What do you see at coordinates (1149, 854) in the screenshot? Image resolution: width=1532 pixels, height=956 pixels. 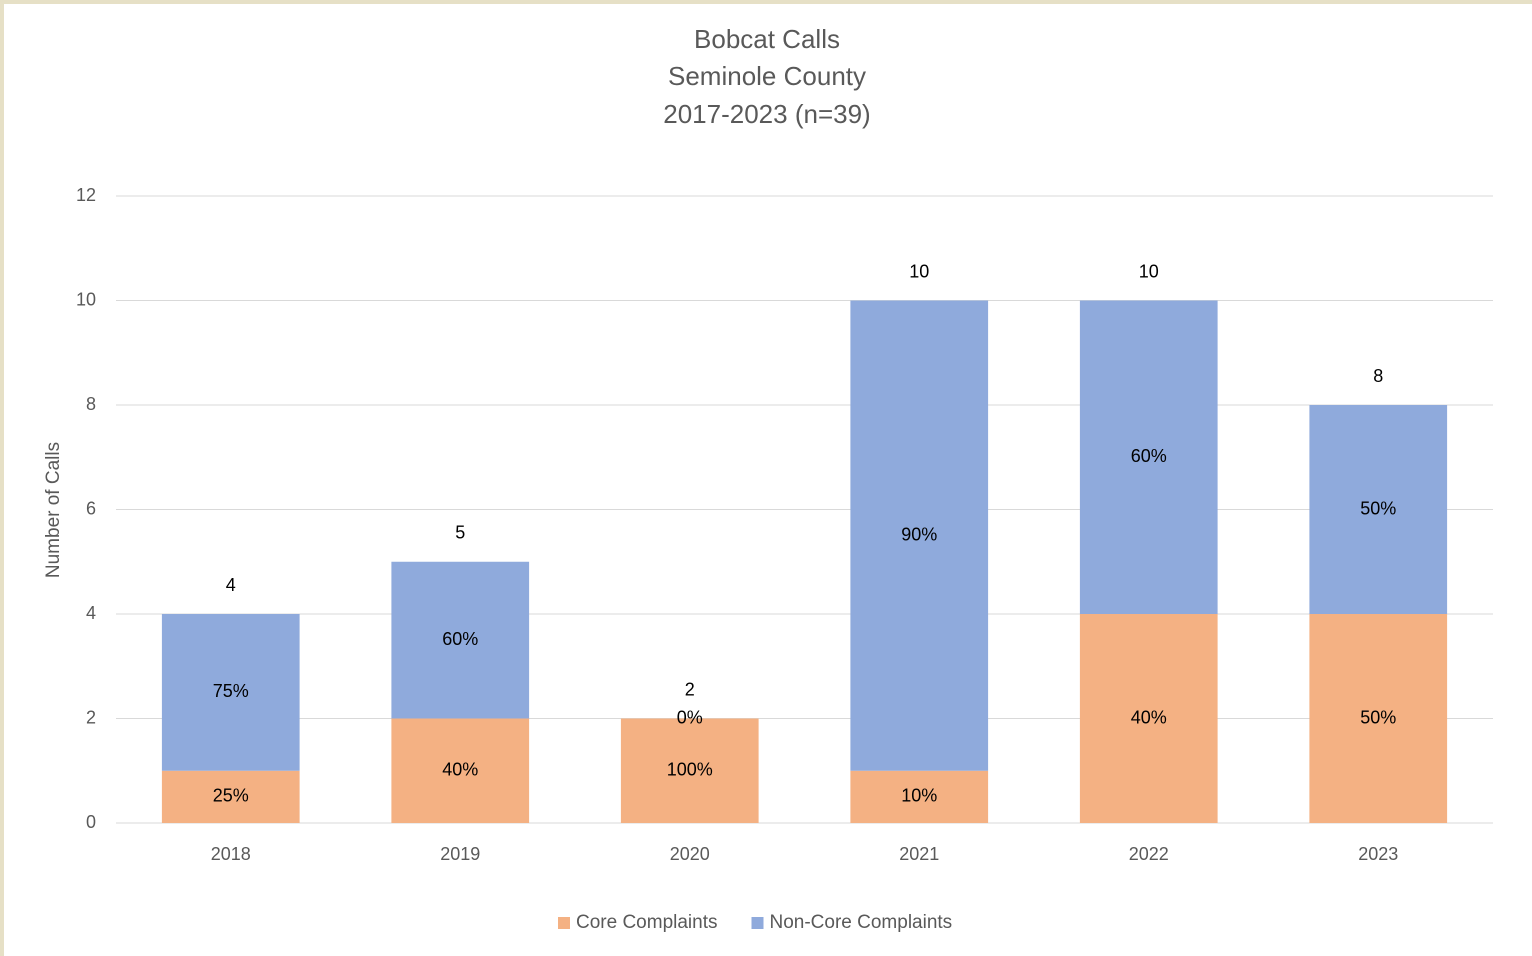 I see `x-tick-label: 2022` at bounding box center [1149, 854].